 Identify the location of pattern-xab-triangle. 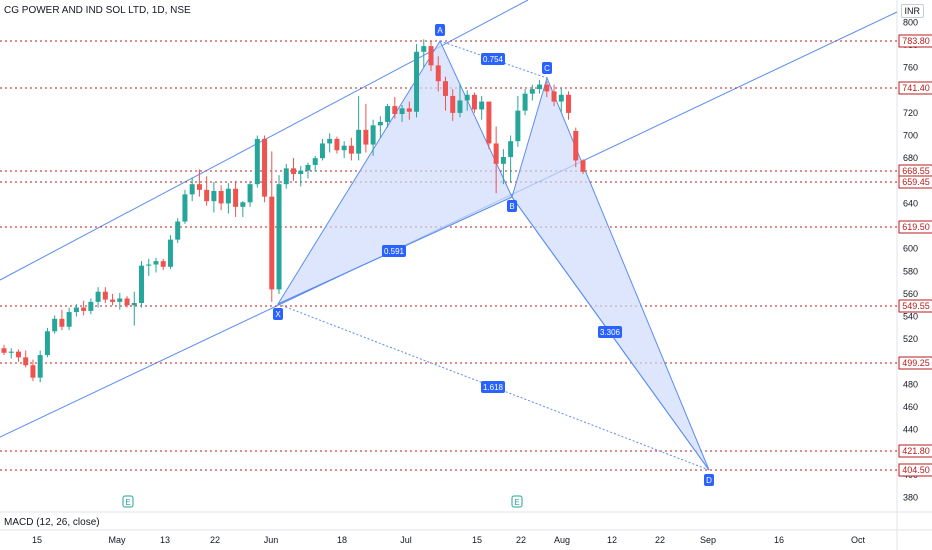
(394, 172).